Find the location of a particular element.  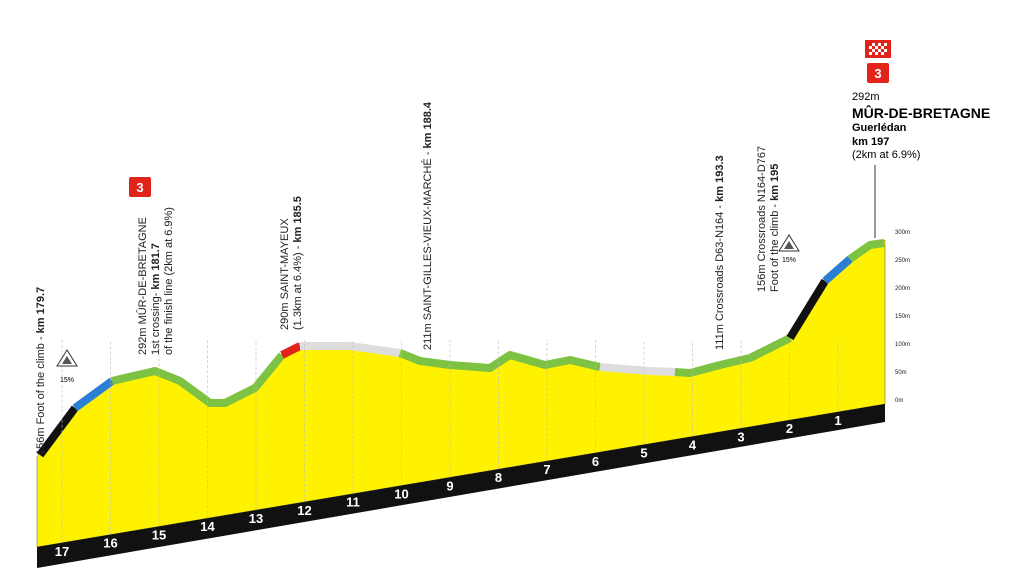

finish-km: km 197 is located at coordinates (870, 142).